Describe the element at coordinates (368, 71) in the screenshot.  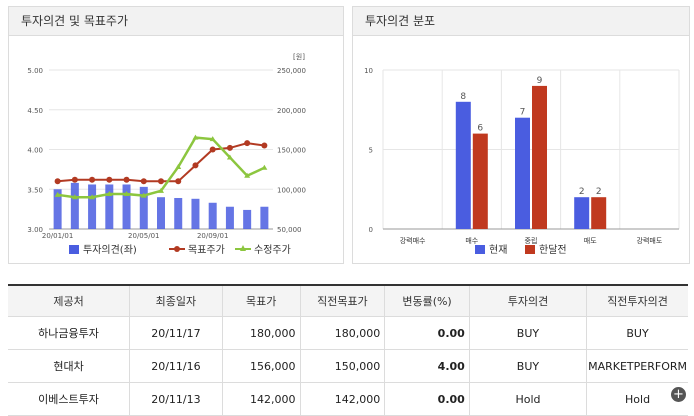
I see `y-tick-label: 10` at that location.